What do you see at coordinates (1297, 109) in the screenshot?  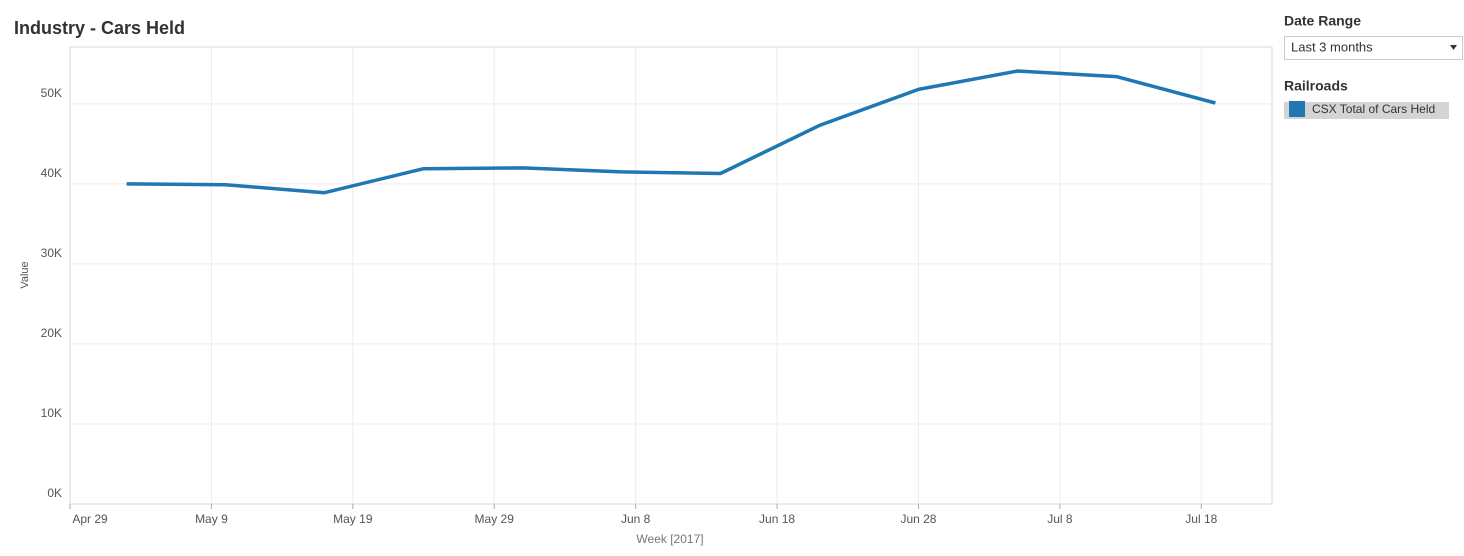 I see `legend-swatch` at bounding box center [1297, 109].